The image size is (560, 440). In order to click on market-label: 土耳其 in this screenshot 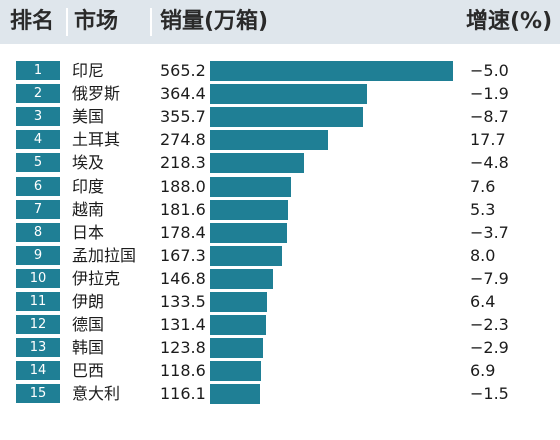, I will do `click(96, 140)`.